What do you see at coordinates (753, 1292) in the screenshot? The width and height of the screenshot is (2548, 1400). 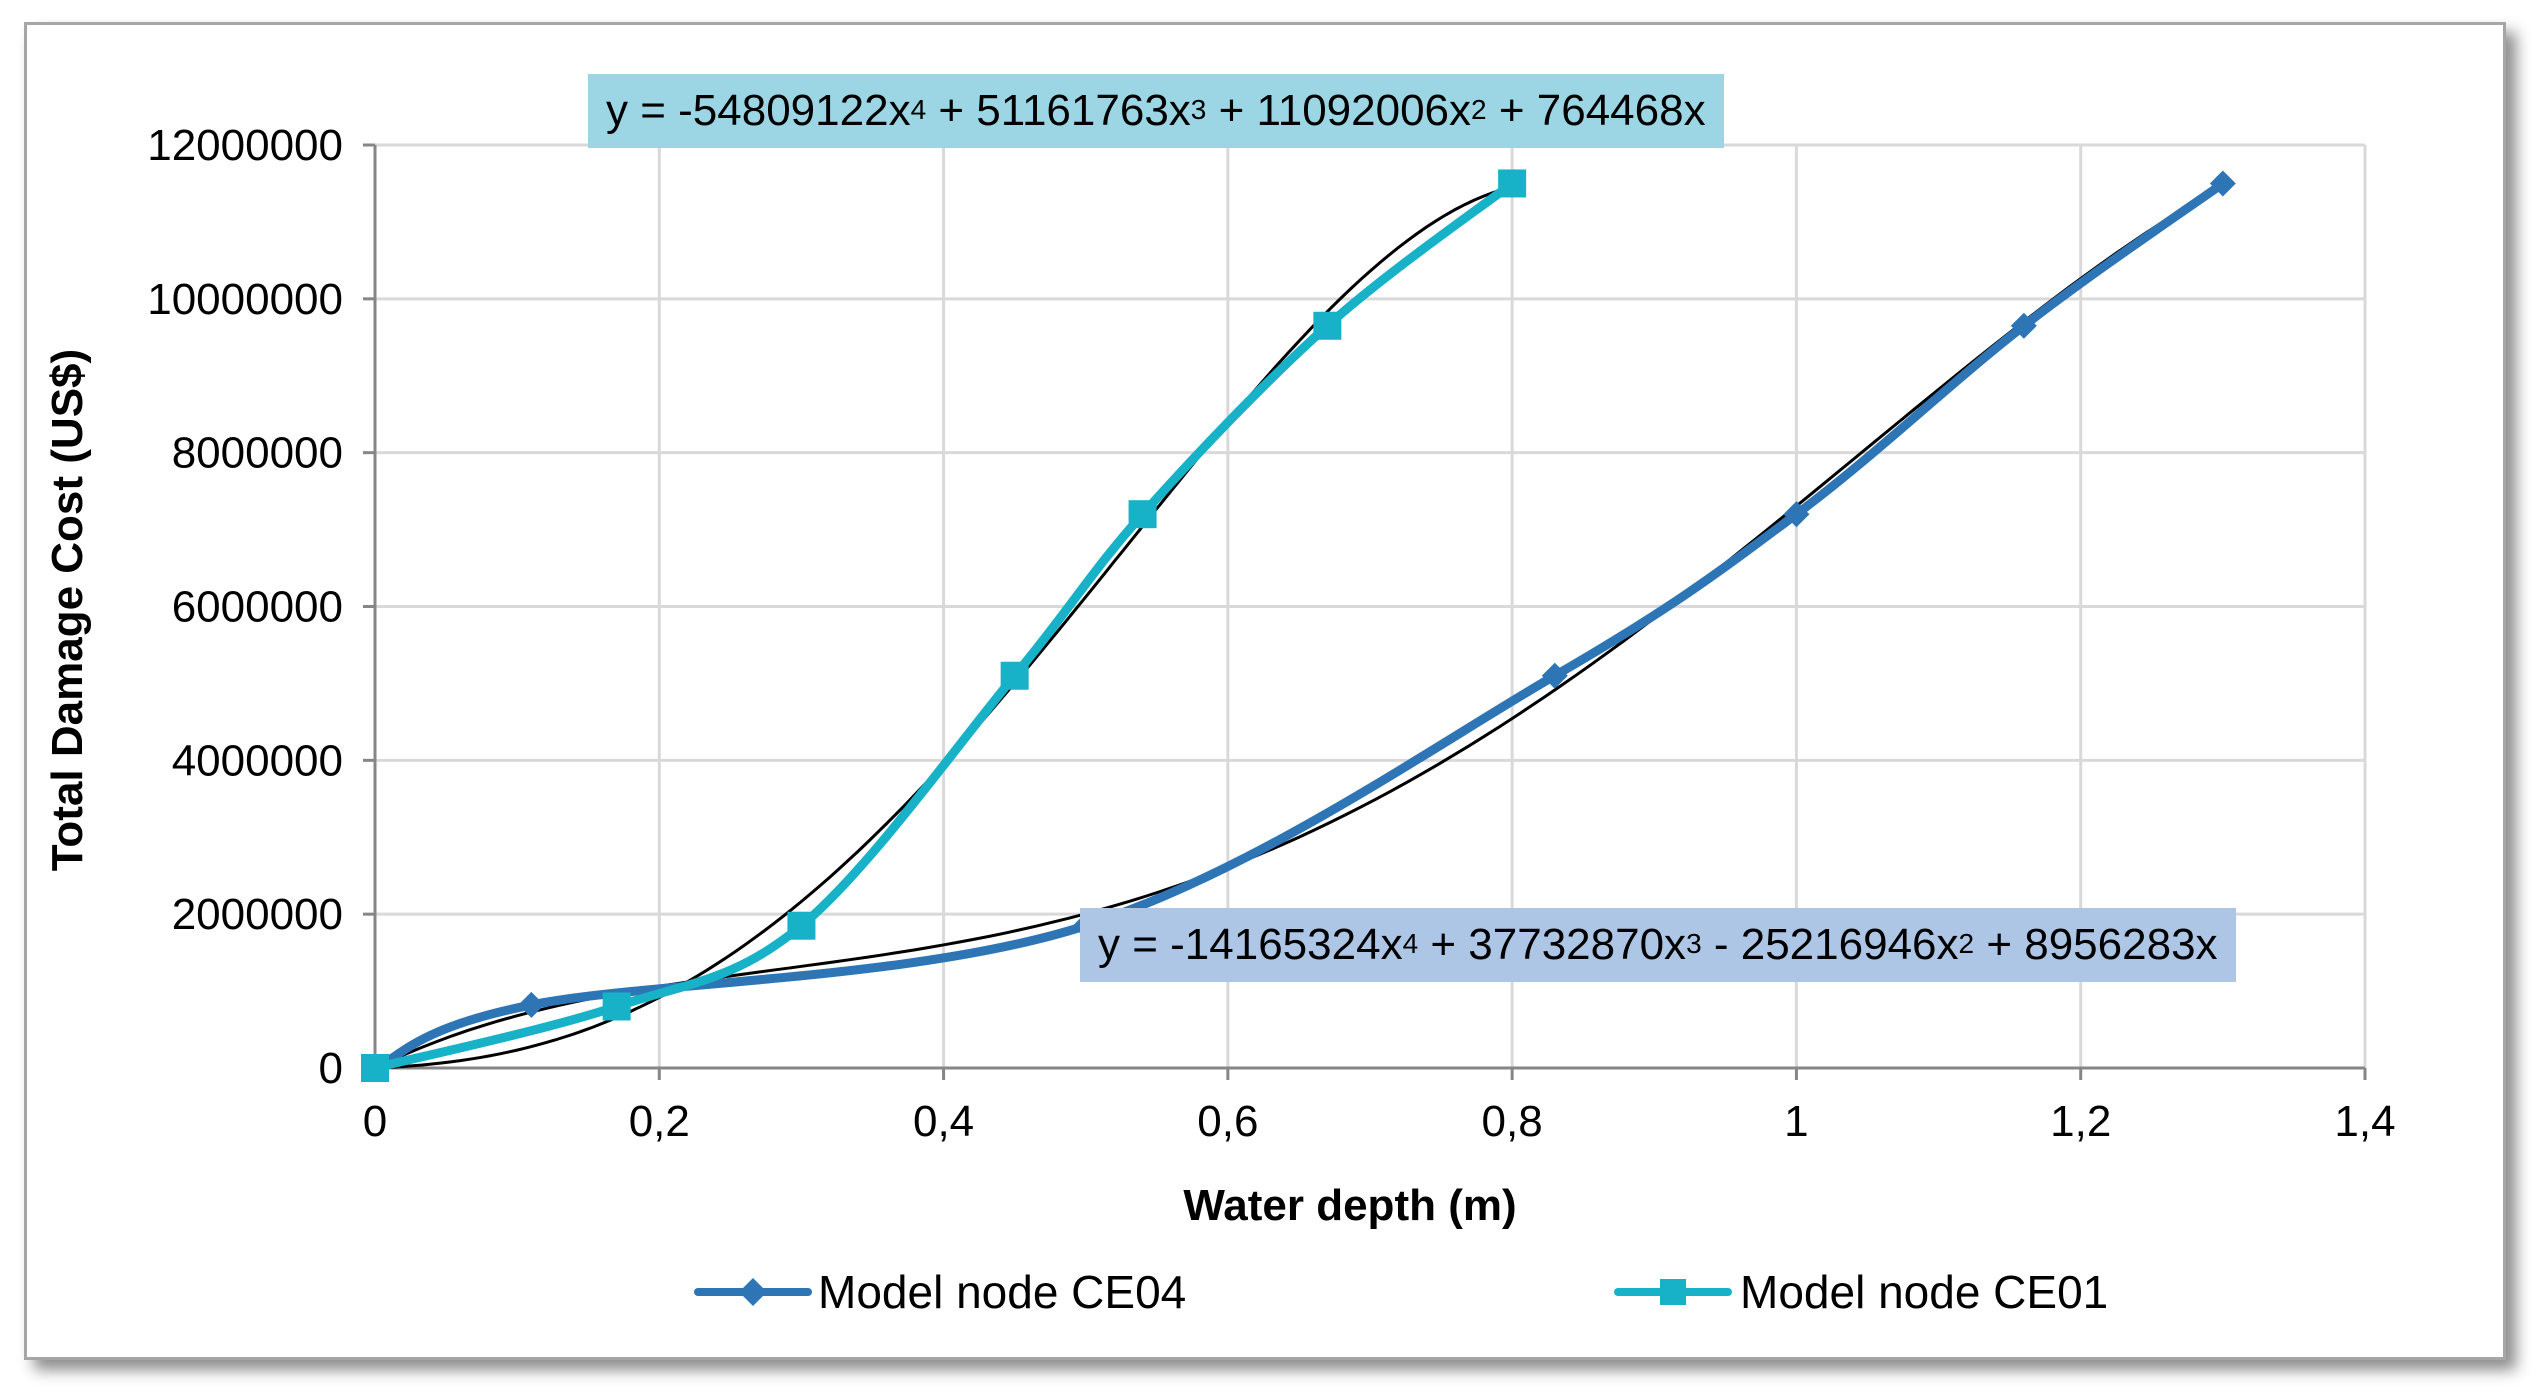 I see `legend-marker-ce04` at bounding box center [753, 1292].